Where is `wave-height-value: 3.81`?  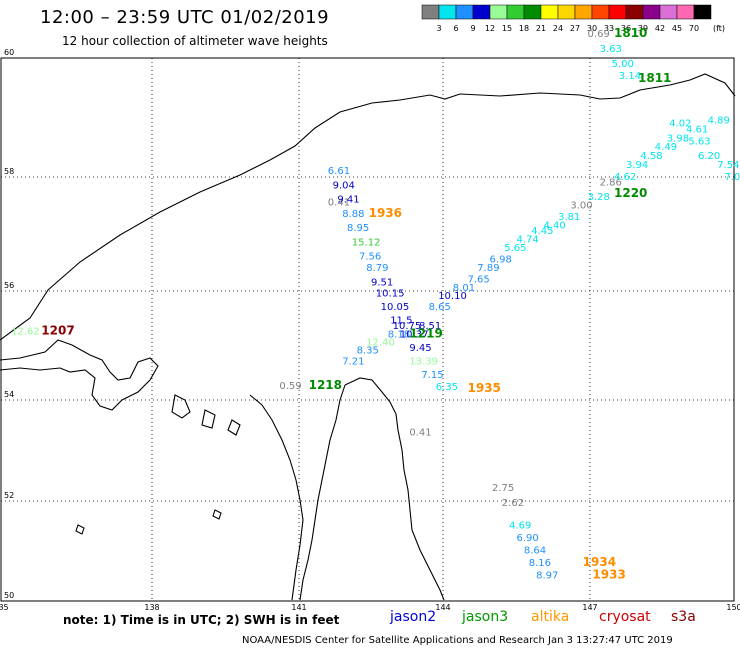
wave-height-value: 3.81 is located at coordinates (569, 217).